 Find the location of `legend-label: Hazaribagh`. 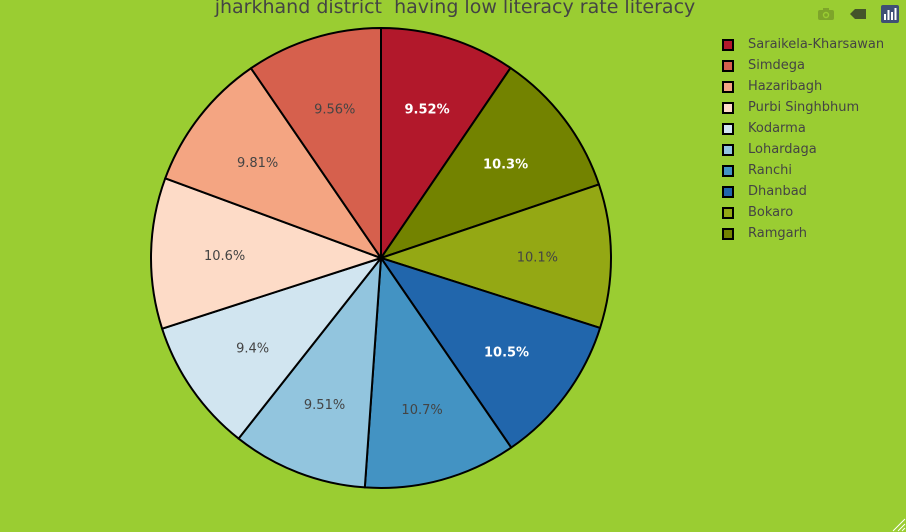

legend-label: Hazaribagh is located at coordinates (785, 86).